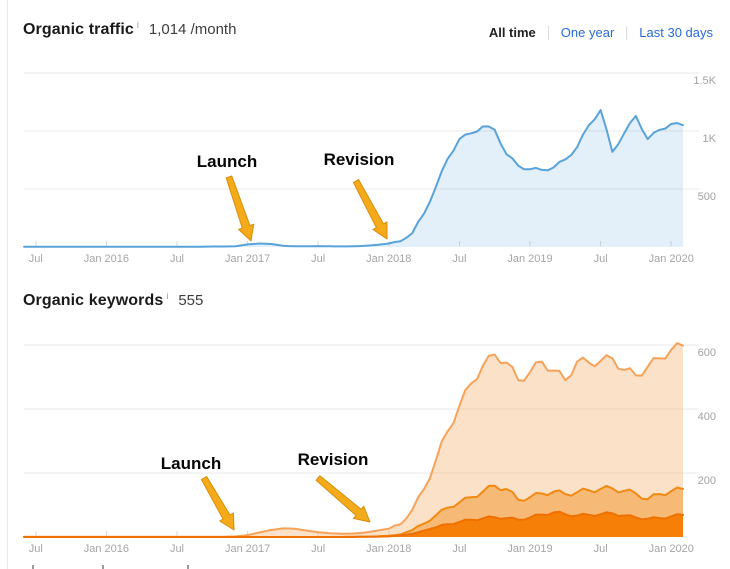 This screenshot has width=730, height=569. Describe the element at coordinates (706, 197) in the screenshot. I see `y-tick-label: 500` at that location.